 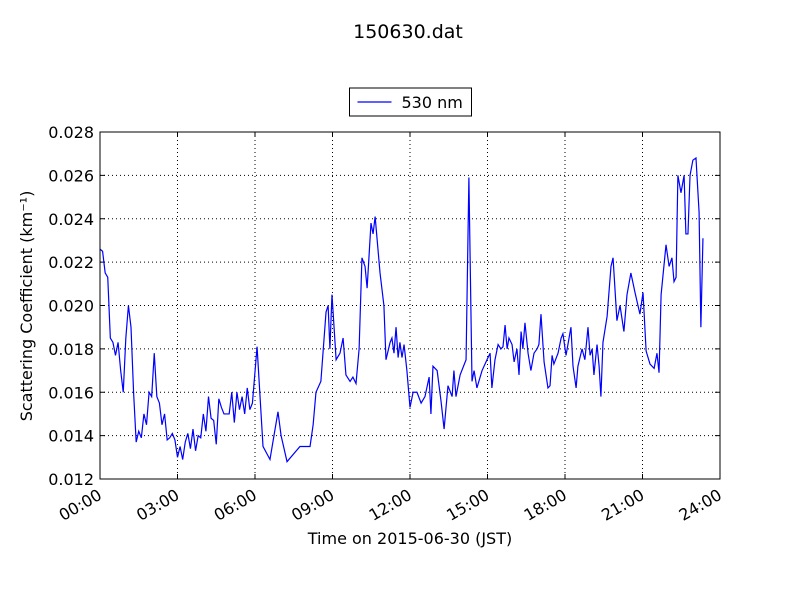 What do you see at coordinates (26, 306) in the screenshot?
I see `y-axis-label: Scattering Coefficient (km⁻¹)` at bounding box center [26, 306].